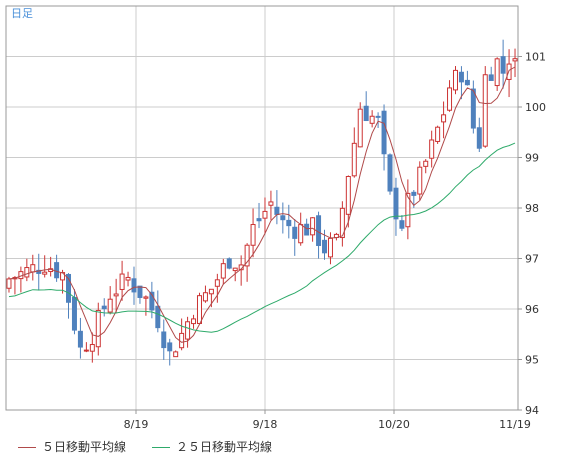 The height and width of the screenshot is (462, 574). Describe the element at coordinates (532, 410) in the screenshot. I see `y-tick-label: 94` at that location.